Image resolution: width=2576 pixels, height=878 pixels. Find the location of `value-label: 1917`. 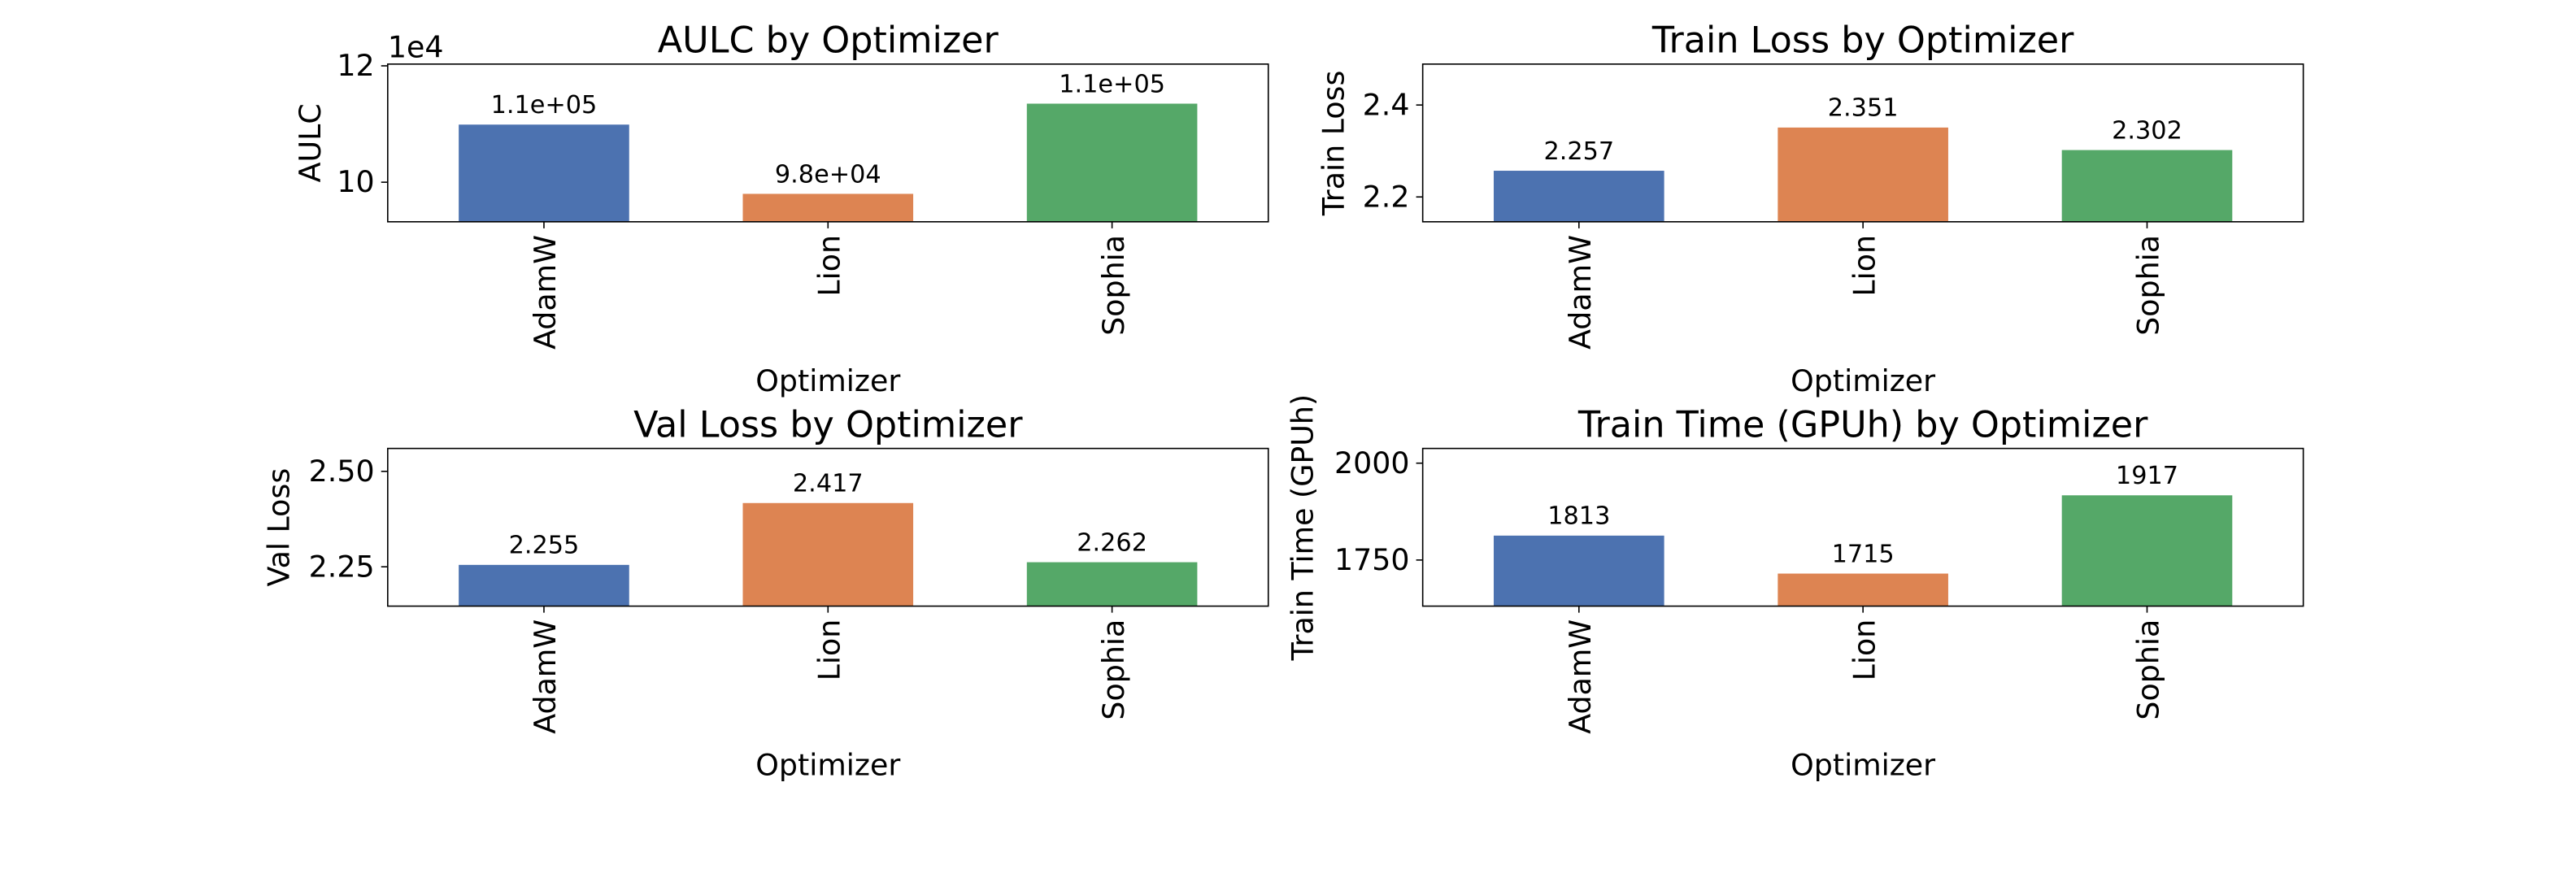

value-label: 1917 is located at coordinates (2147, 476).